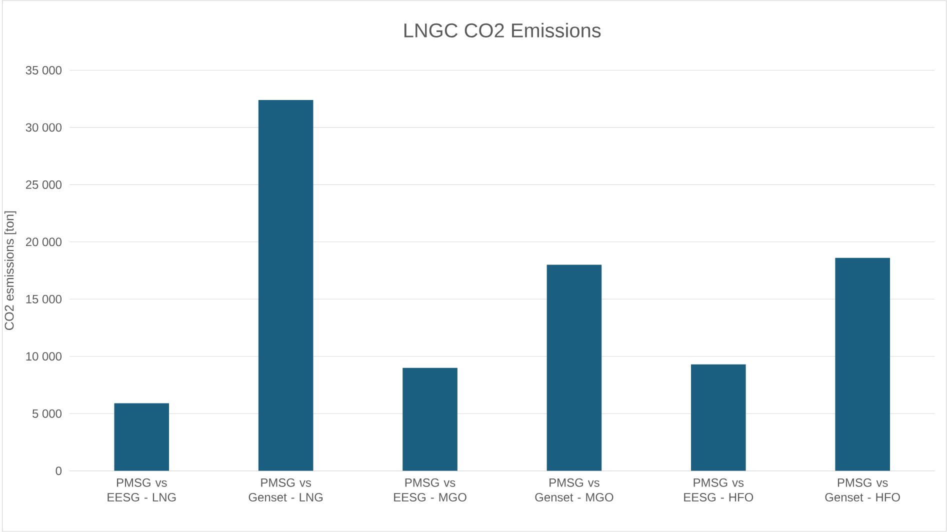 This screenshot has width=947, height=532. I want to click on y-tick-label: 25 000, so click(44, 184).